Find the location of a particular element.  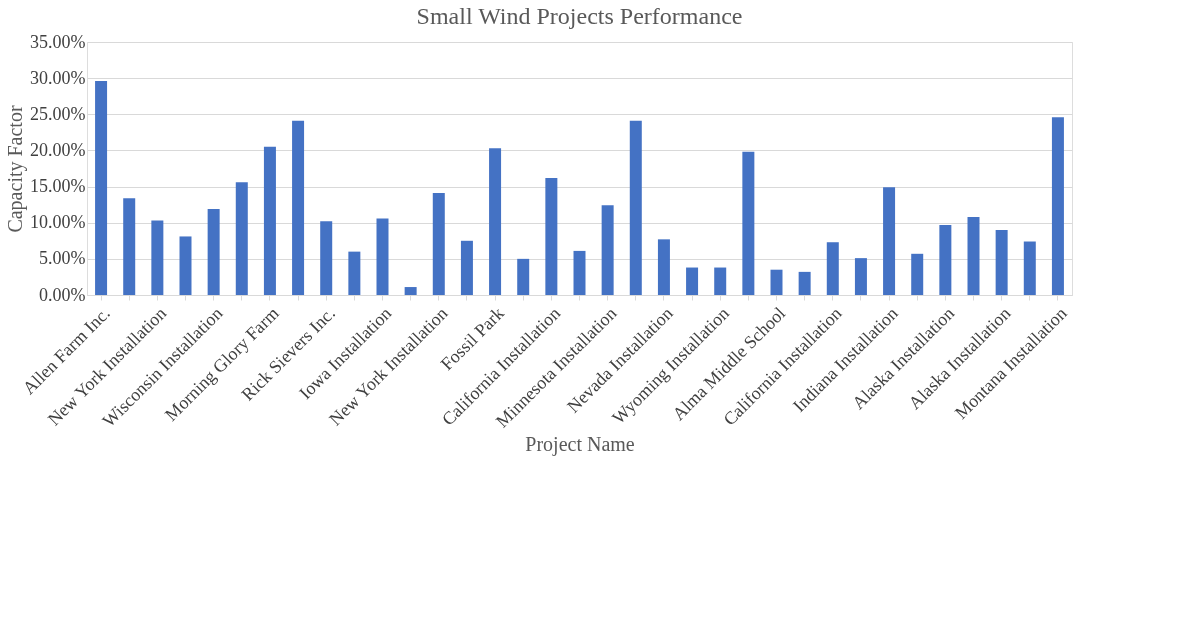

chart-title: Small Wind Projects Performance is located at coordinates (579, 16).